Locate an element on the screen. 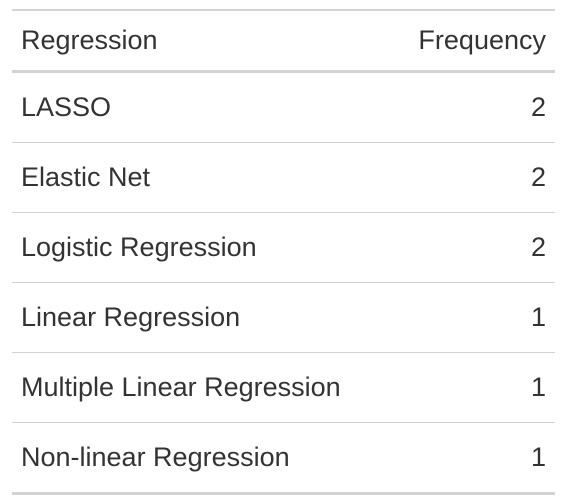 This screenshot has width=564, height=504. regression-cell: Logistic Regression is located at coordinates (202, 247).